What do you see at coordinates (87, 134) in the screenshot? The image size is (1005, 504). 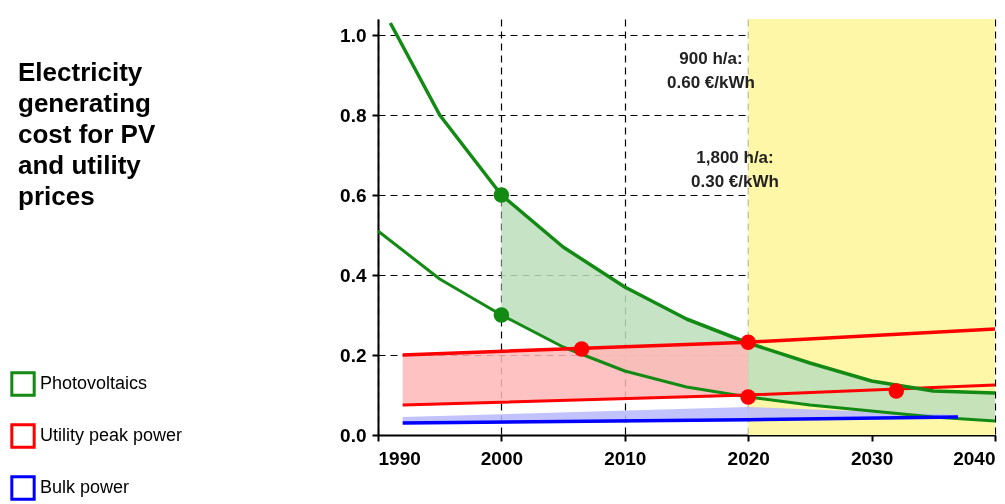 I see `text: Electricity generating cost for PV and utility prices` at bounding box center [87, 134].